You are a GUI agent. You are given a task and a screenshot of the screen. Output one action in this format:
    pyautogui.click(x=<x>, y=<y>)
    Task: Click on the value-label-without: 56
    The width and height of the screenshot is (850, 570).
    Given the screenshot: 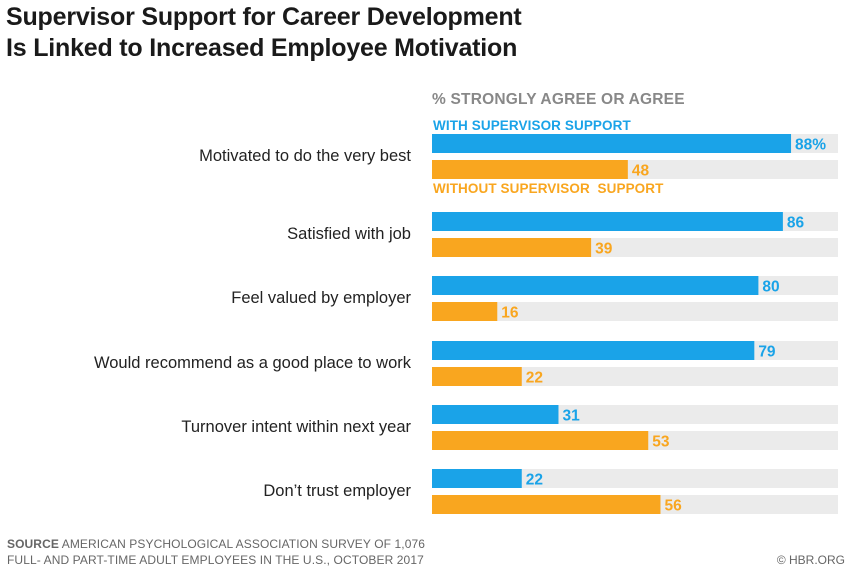 What is the action you would take?
    pyautogui.click(x=673, y=506)
    